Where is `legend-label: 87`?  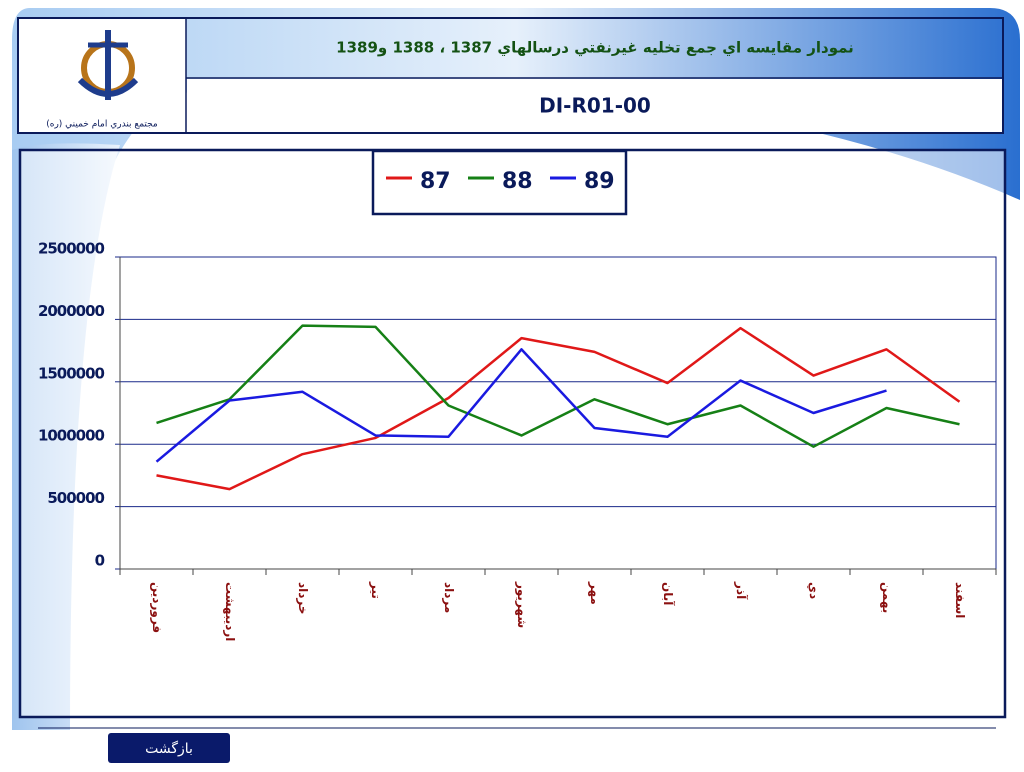 legend-label: 87 is located at coordinates (435, 181).